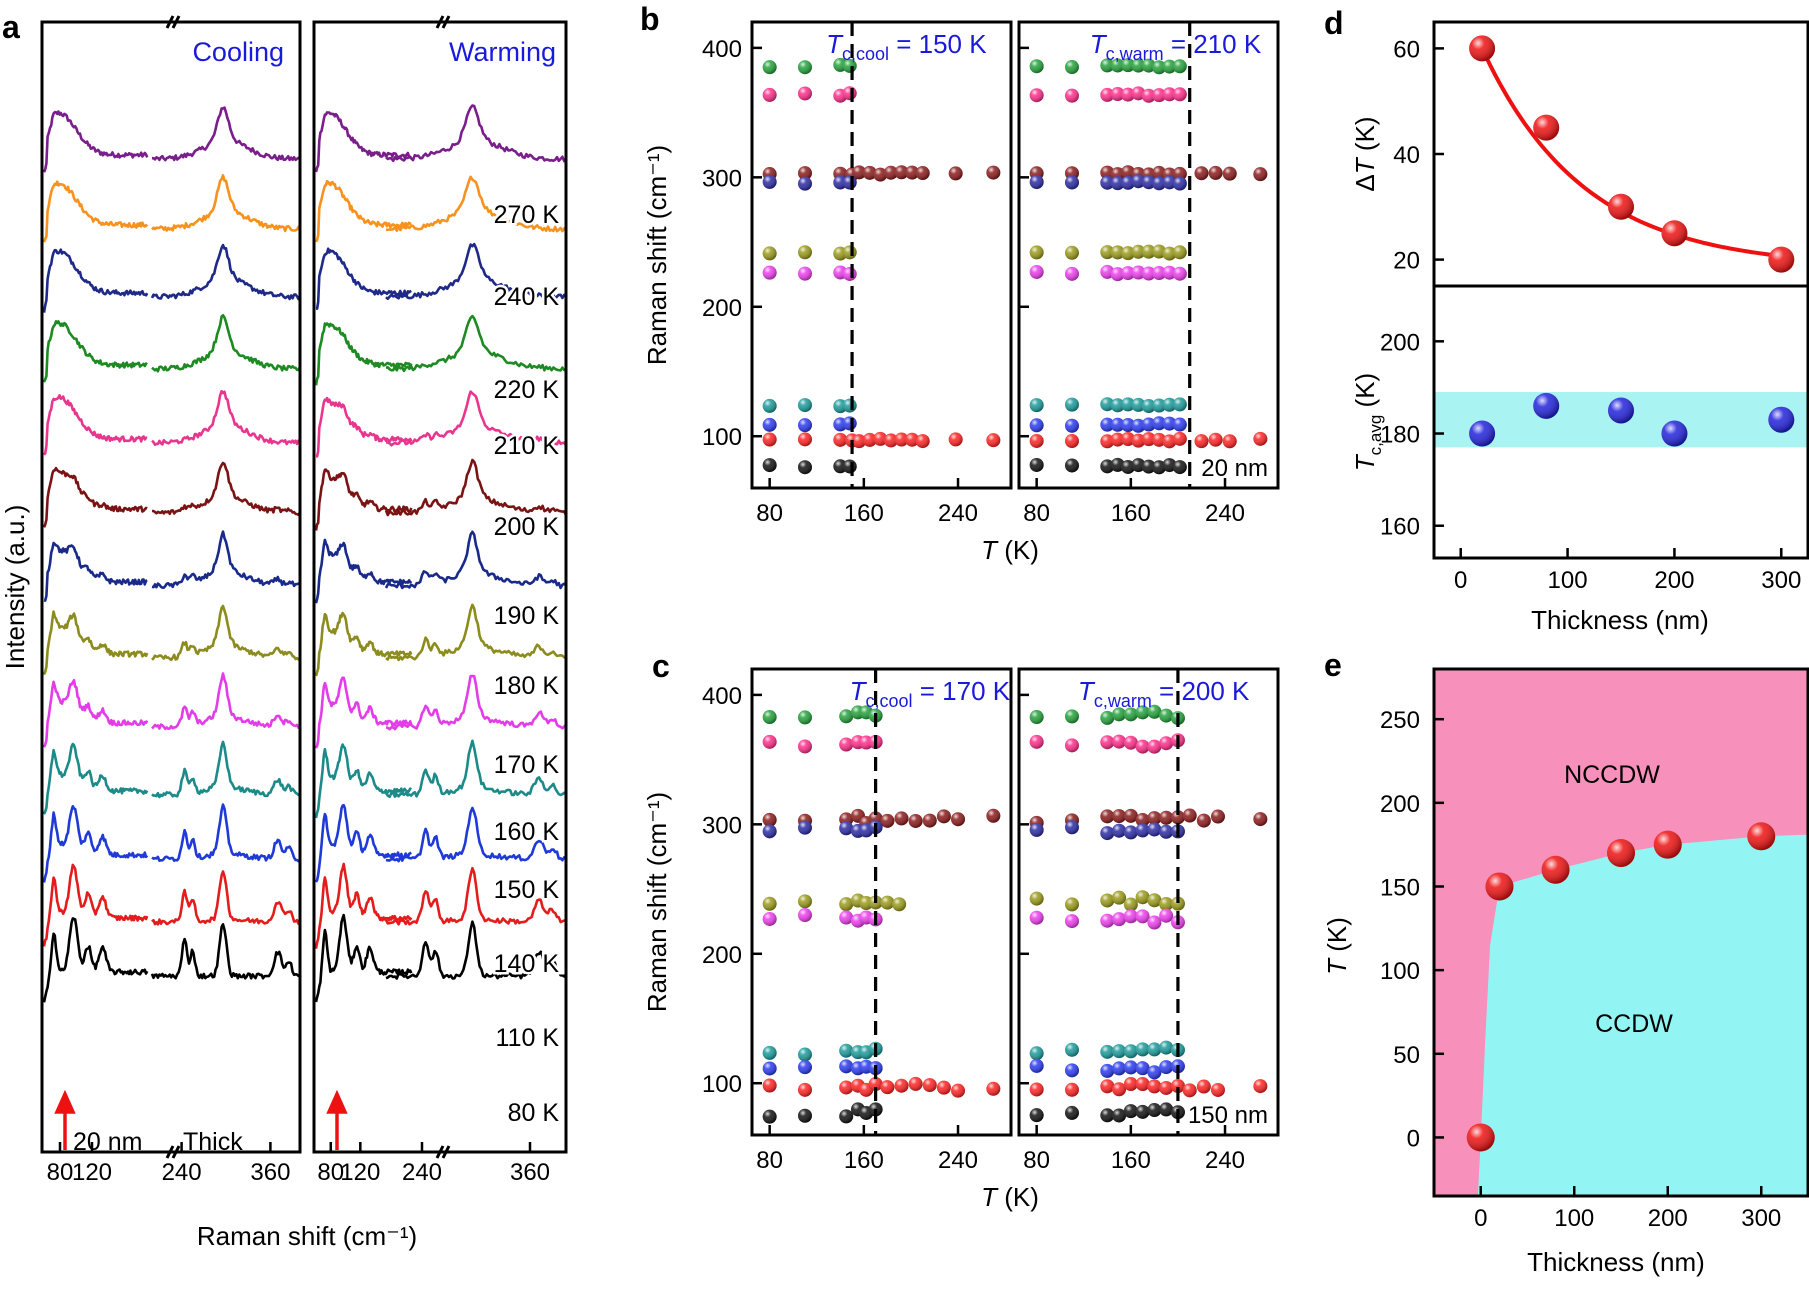 The image size is (1809, 1290). What do you see at coordinates (1621, 987) in the screenshot?
I see `e-points` at bounding box center [1621, 987].